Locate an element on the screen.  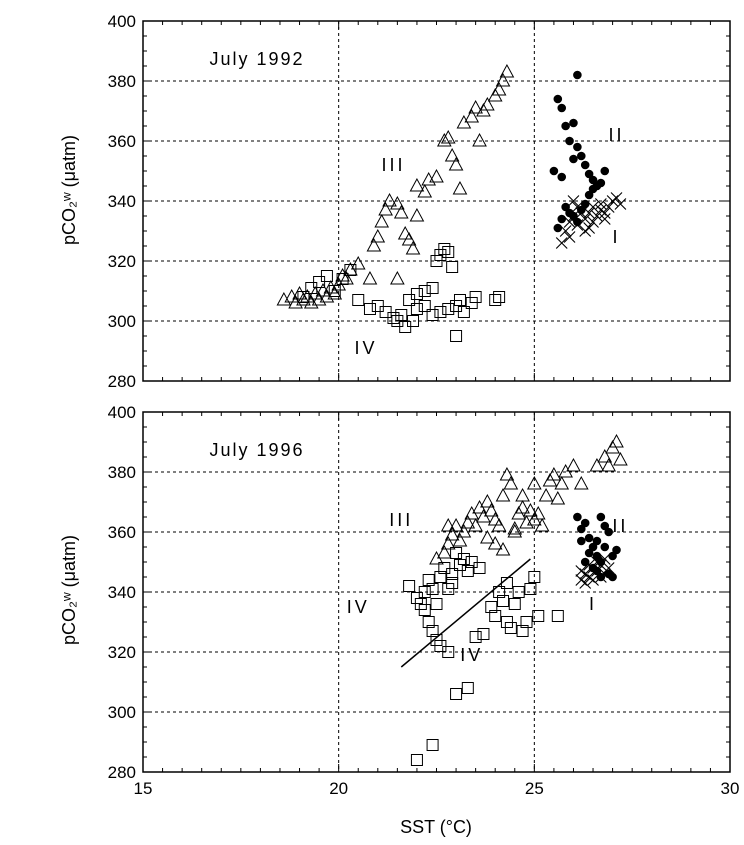
x-axis-label: SST (°C) is located at coordinates (436, 827).